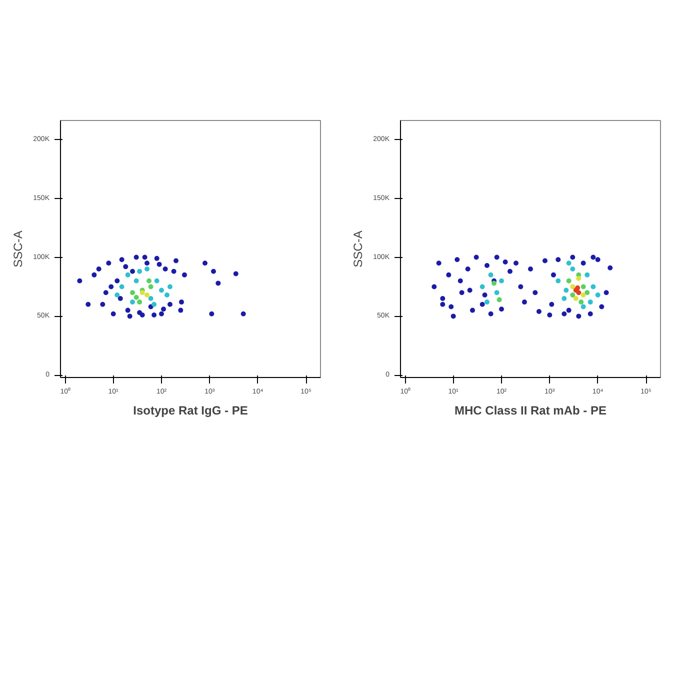 Image resolution: width=700 pixels, height=700 pixels. Describe the element at coordinates (190, 411) in the screenshot. I see `x-axis-title: Isotype Rat IgG - PE` at that location.